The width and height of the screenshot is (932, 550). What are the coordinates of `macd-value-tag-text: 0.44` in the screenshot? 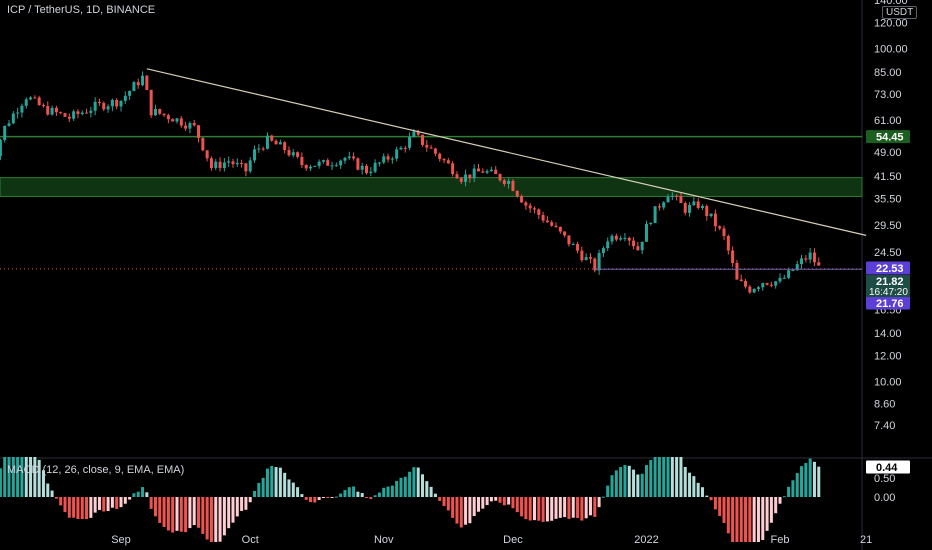 It's located at (887, 468).